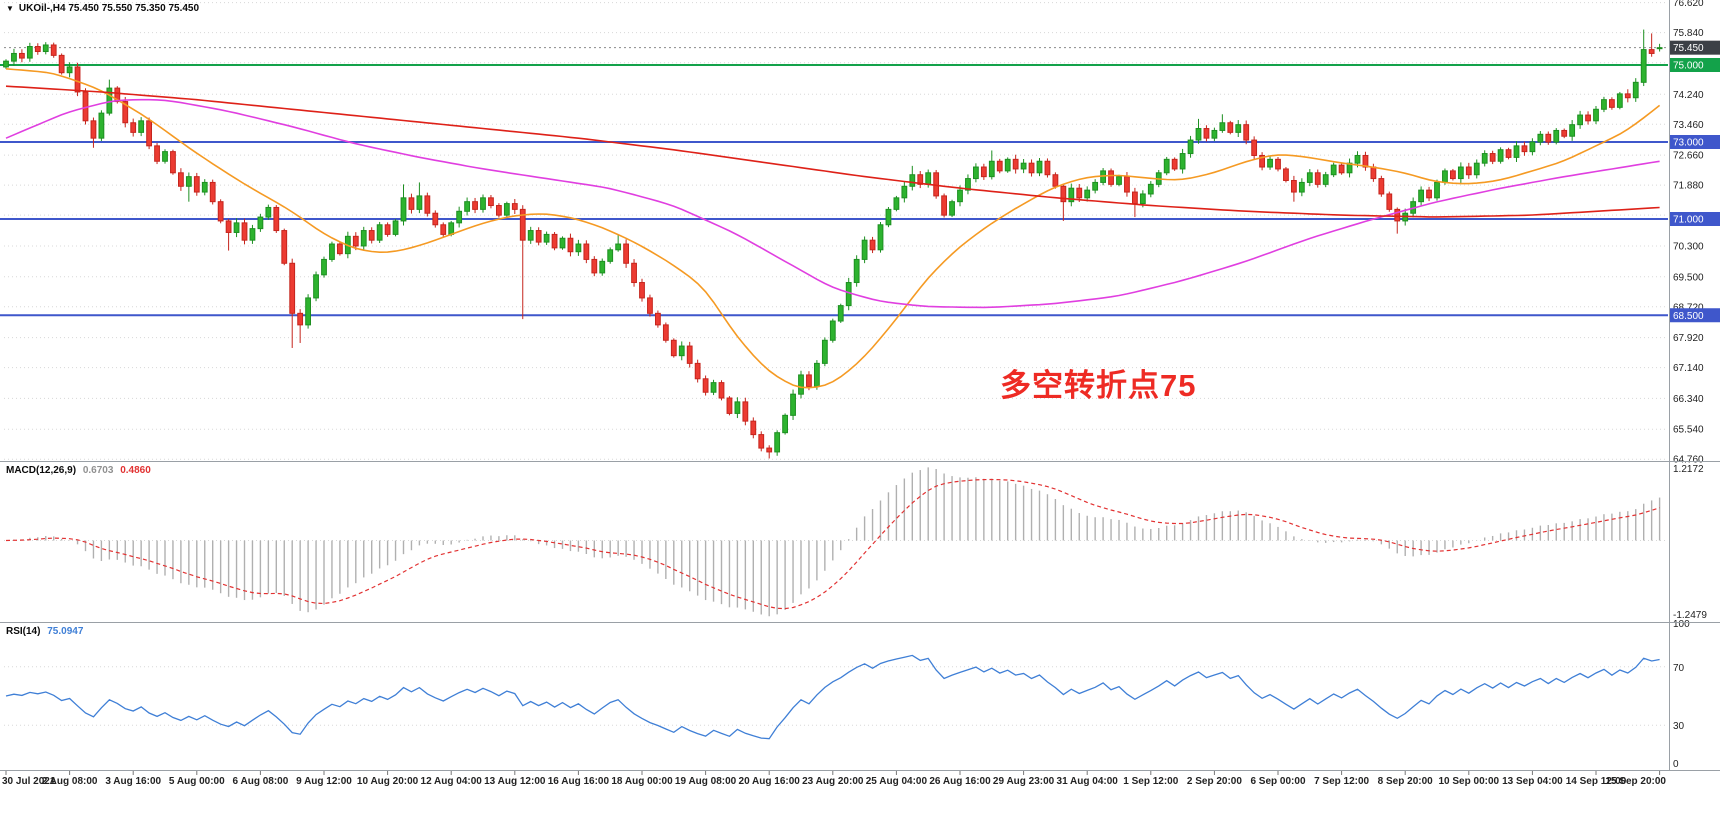  I want to click on time-axis-label: 20 Aug 16:00, so click(770, 781).